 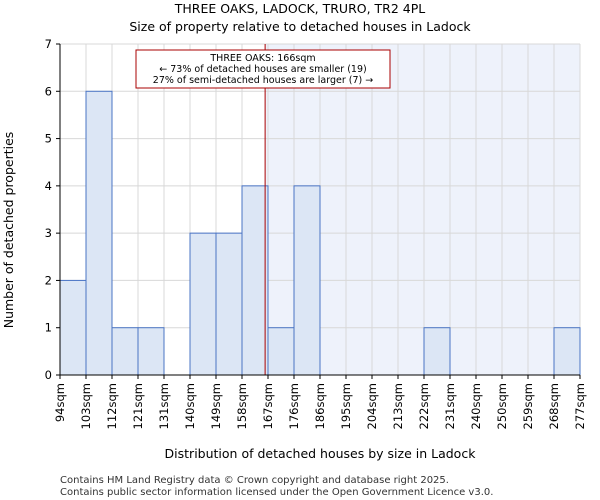 I want to click on x-tick-label: 250sqm, so click(x=502, y=406).